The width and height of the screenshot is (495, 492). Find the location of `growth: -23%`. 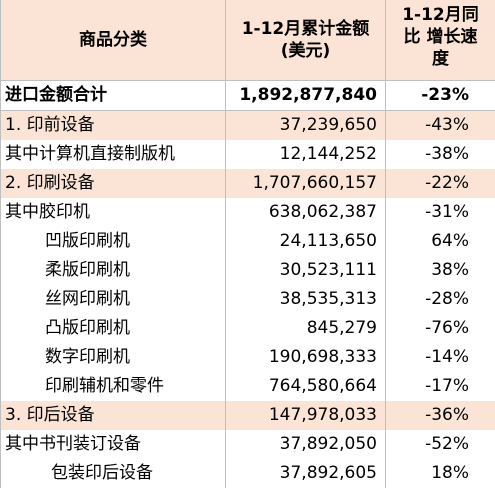

growth: -23% is located at coordinates (440, 95).